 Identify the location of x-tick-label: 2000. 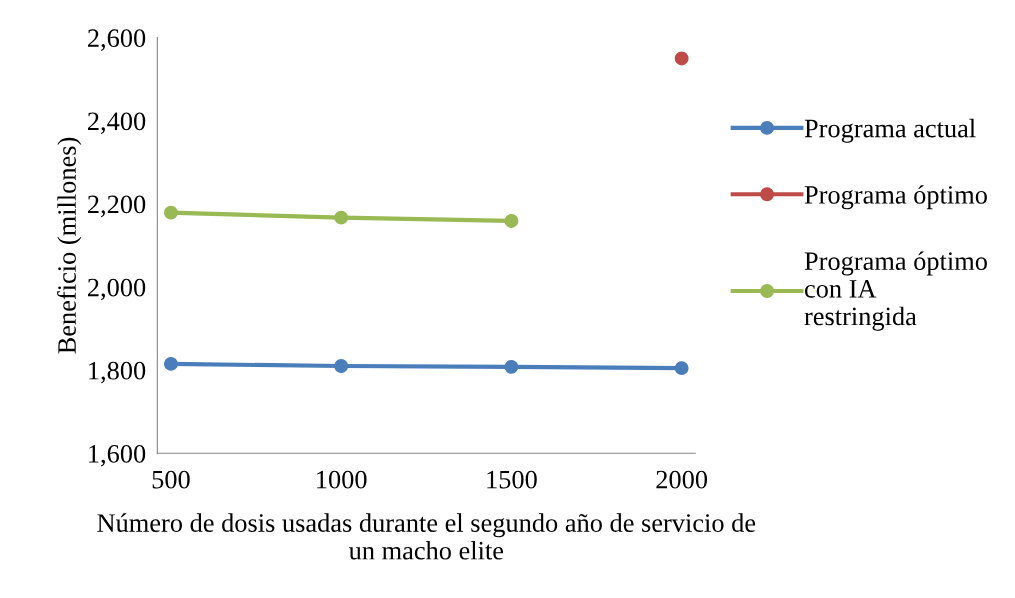
(682, 479).